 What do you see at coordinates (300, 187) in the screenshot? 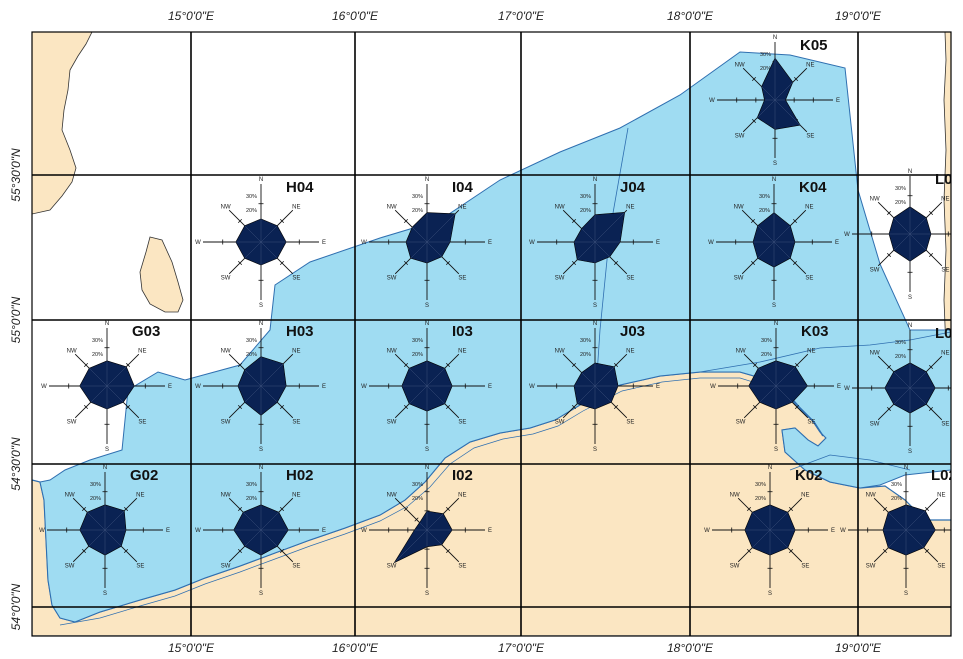
I see `grid-cell-label: H04` at bounding box center [300, 187].